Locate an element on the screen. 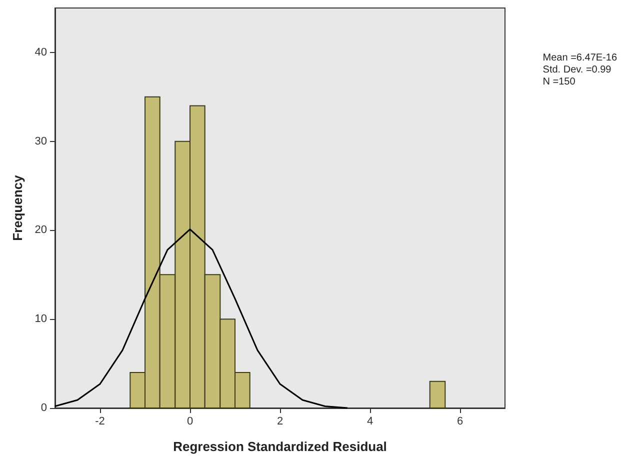  y-tick-label: 30 is located at coordinates (40, 141).